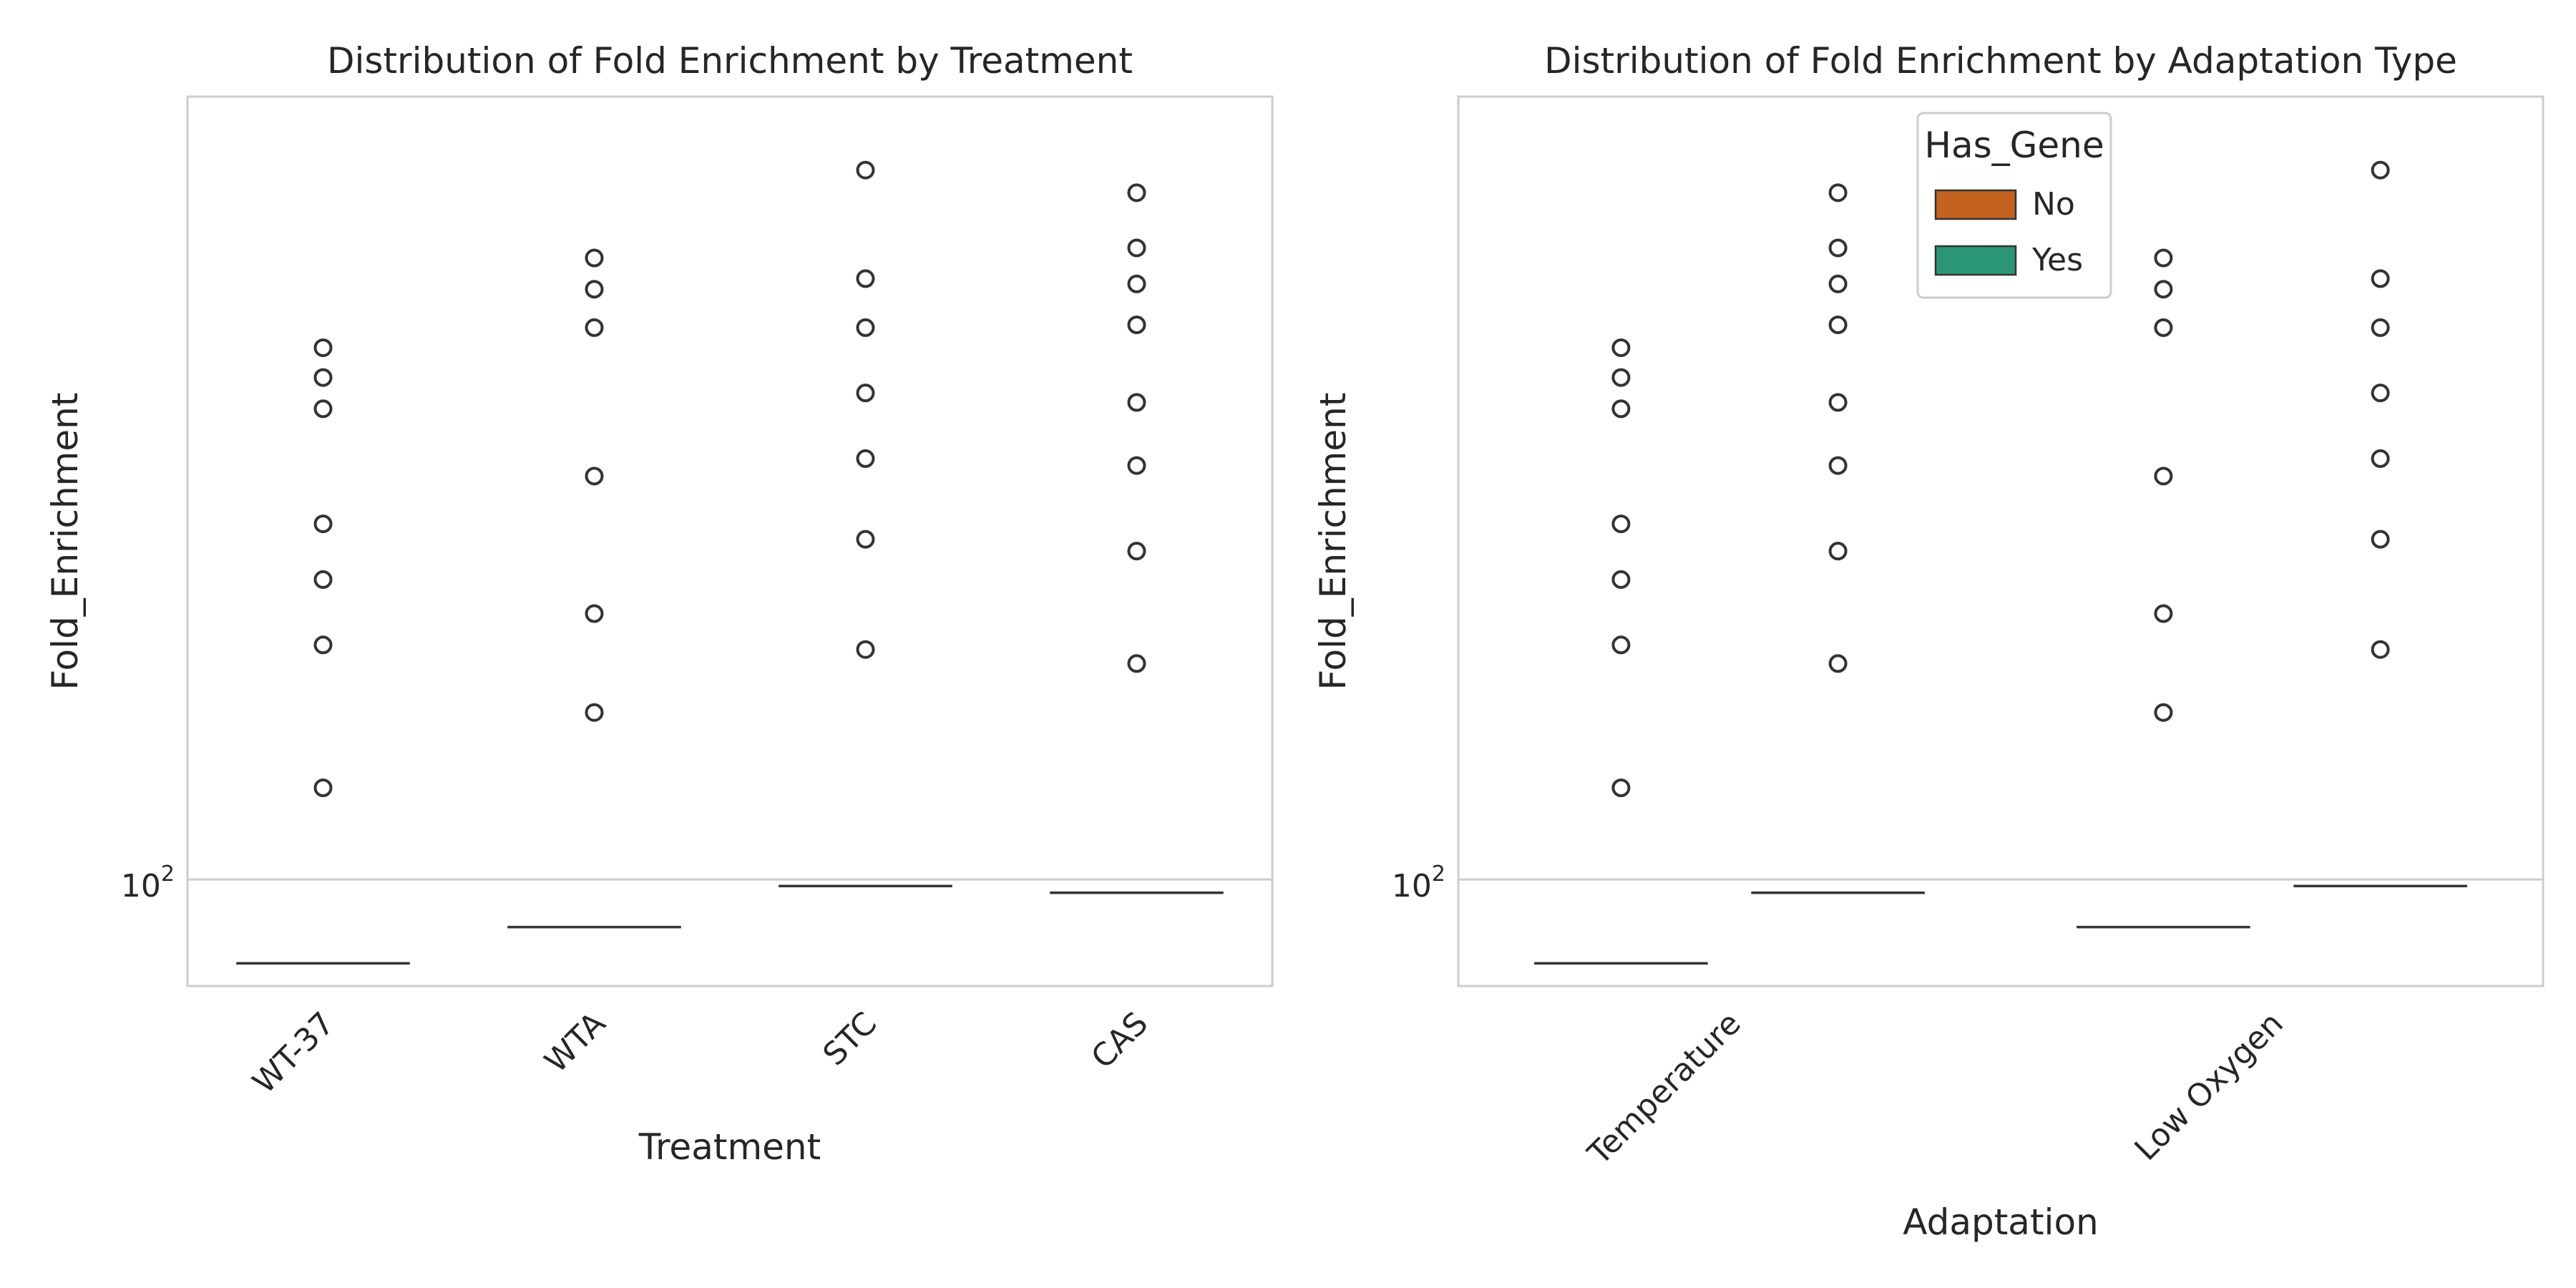 Image resolution: width=2576 pixels, height=1288 pixels. What do you see at coordinates (2053, 204) in the screenshot?
I see `legend-label: No` at bounding box center [2053, 204].